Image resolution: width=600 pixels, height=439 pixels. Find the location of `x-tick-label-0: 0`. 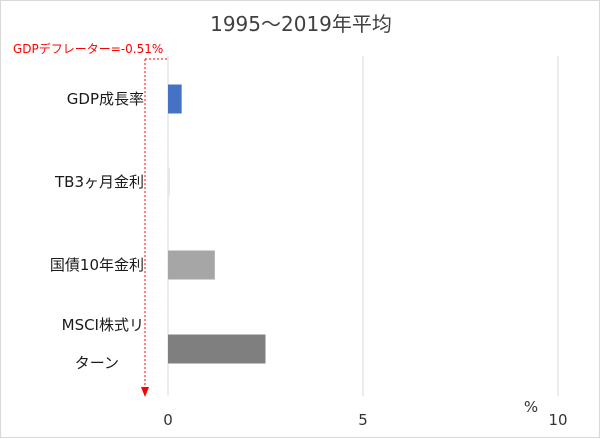

x-tick-label-0: 0 is located at coordinates (168, 420).